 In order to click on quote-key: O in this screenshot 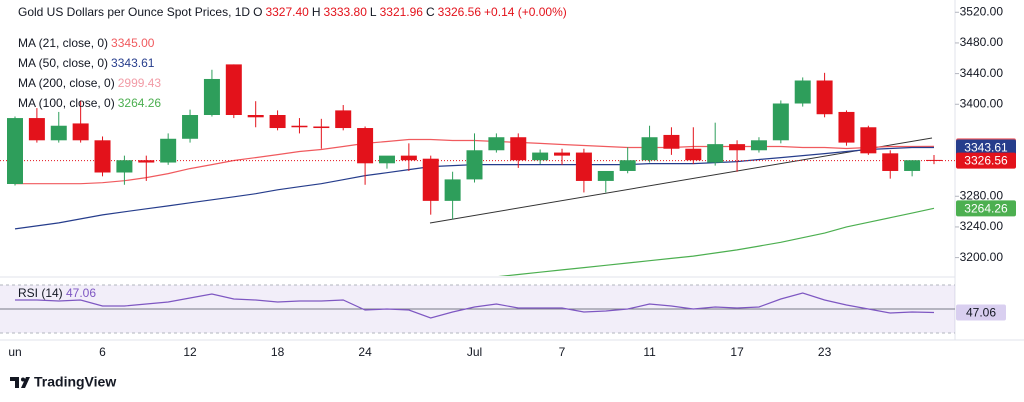, I will do `click(258, 12)`.